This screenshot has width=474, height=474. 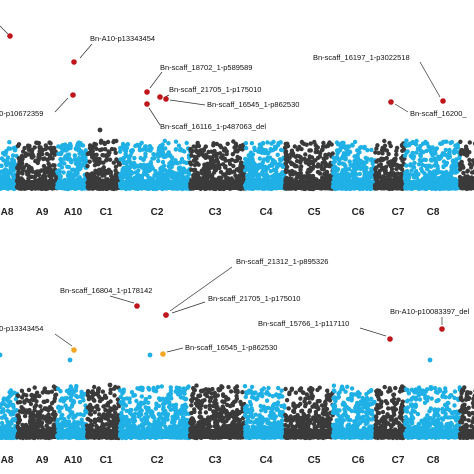 I want to click on annotation-leader-line, so click(x=430, y=79).